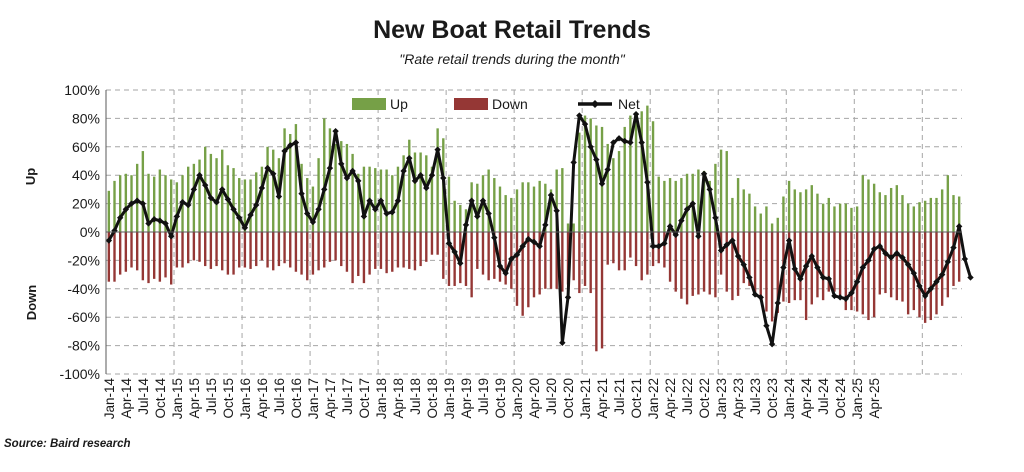  What do you see at coordinates (512, 30) in the screenshot?
I see `chart-title: New Boat Retail Trends` at bounding box center [512, 30].